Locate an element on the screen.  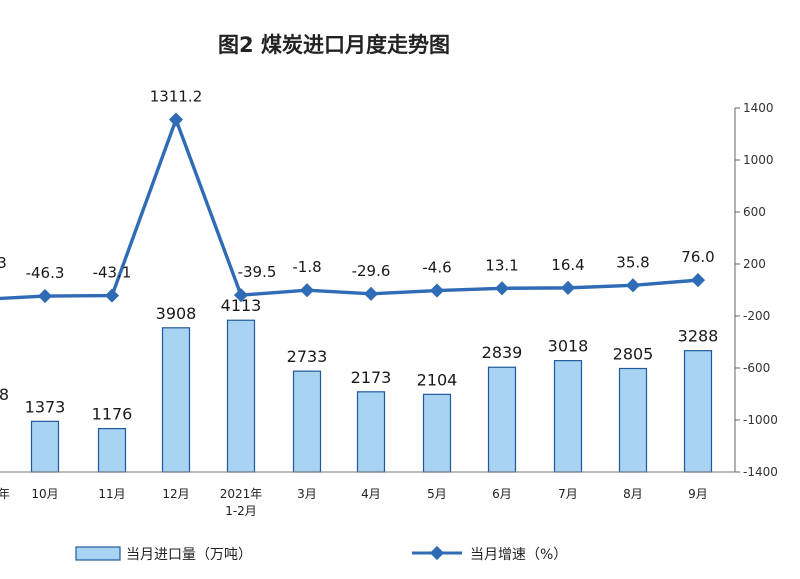
growth-value-label: -43.1 is located at coordinates (112, 273).